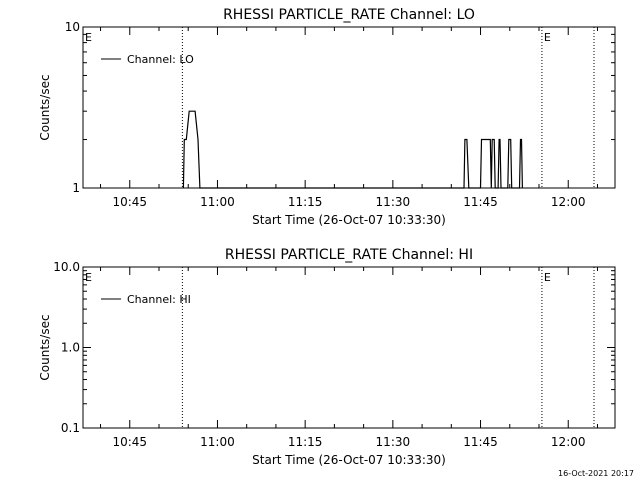 This screenshot has height=480, width=640. Describe the element at coordinates (160, 59) in the screenshot. I see `legend-label: Channel: LO` at that location.